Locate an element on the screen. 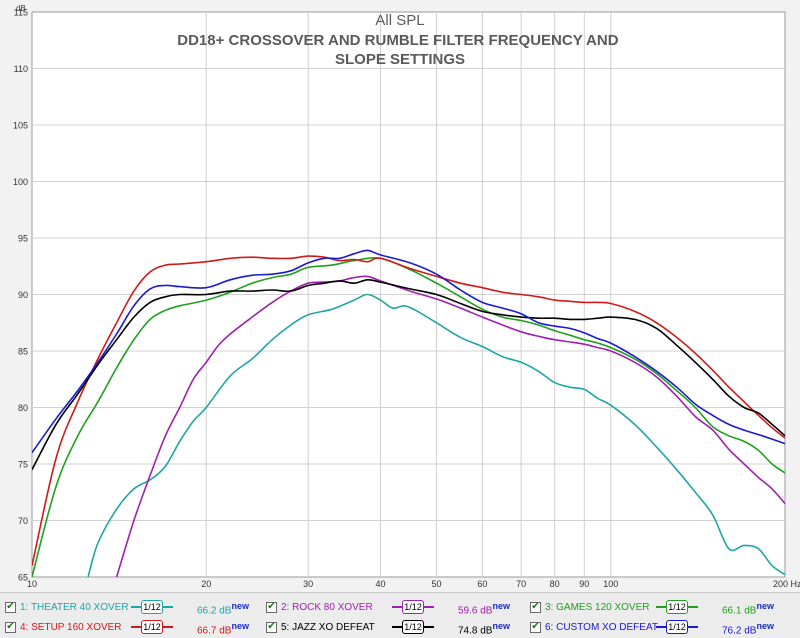  legend-level-value: 66.1 dB is located at coordinates (739, 611).